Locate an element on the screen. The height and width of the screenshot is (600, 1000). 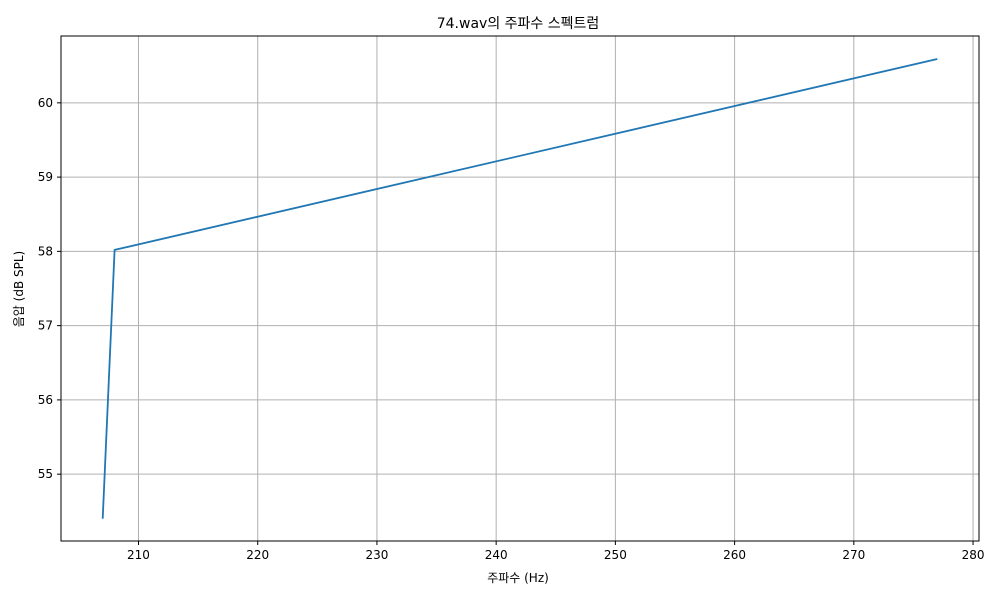
y-tick-label: 59 is located at coordinates (45, 177).